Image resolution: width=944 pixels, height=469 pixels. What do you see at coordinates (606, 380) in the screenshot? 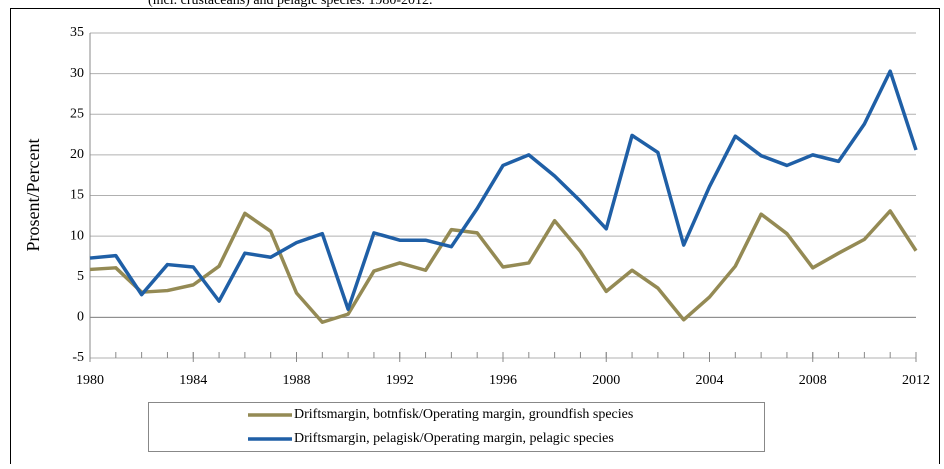
I see `x-tick-label: 2000` at bounding box center [606, 380].